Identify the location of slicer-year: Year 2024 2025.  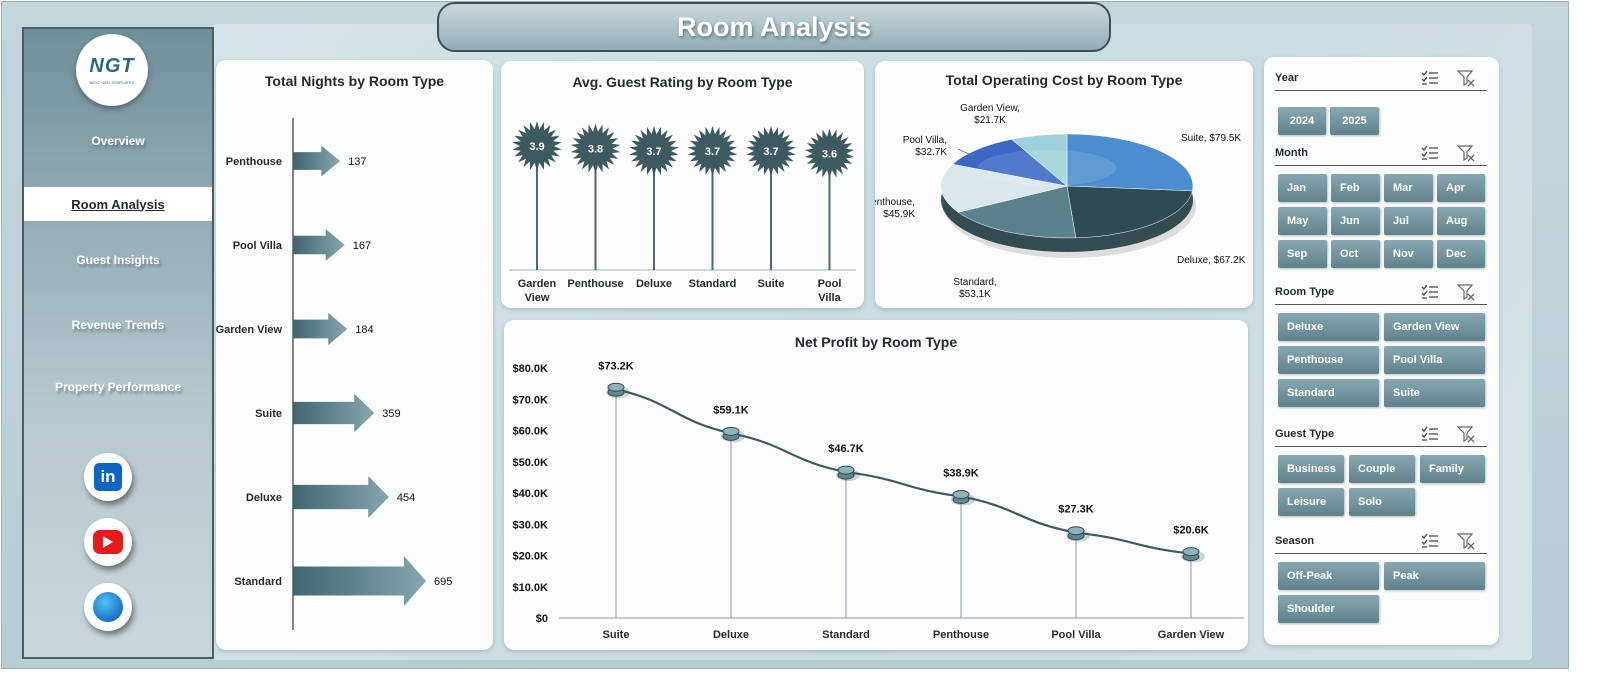
(1381, 102).